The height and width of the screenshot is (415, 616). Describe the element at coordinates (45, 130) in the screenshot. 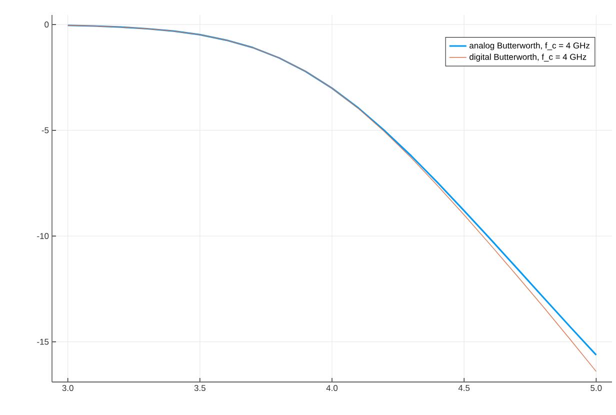

I see `y-tick-label: -5` at that location.